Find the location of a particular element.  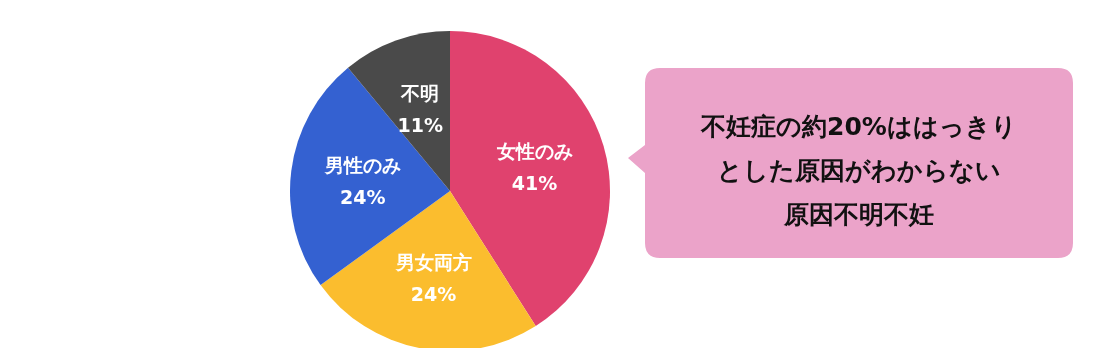

pie-slice is located at coordinates (428, 269).